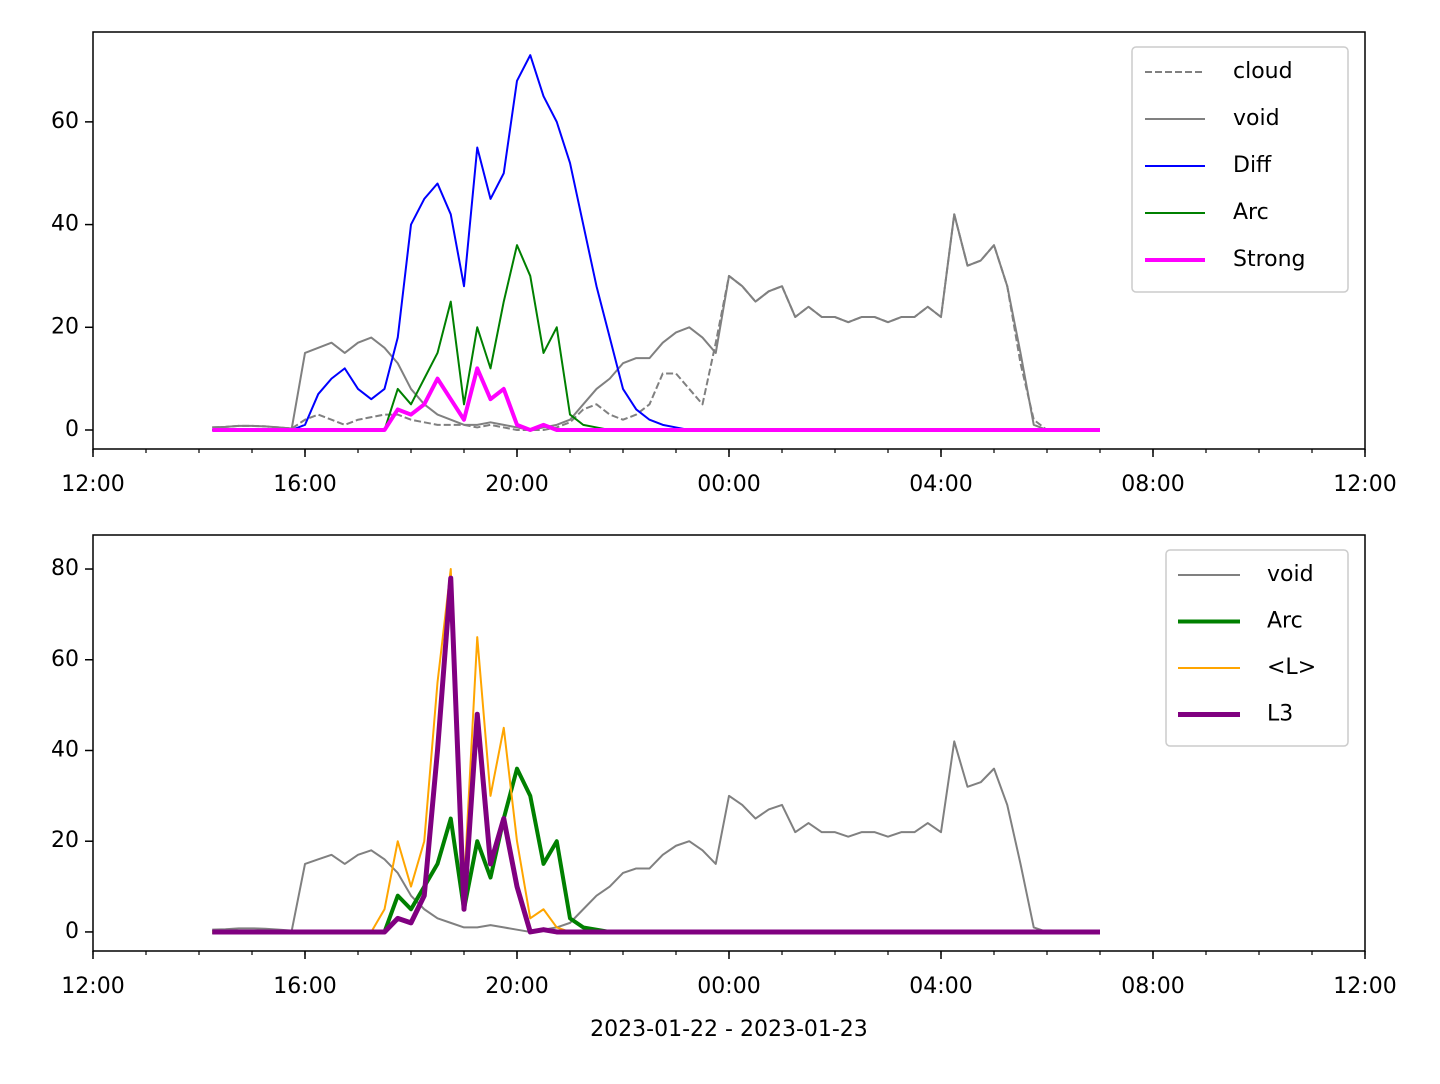 The image size is (1440, 1084). I want to click on legend-label: cloud, so click(1263, 71).